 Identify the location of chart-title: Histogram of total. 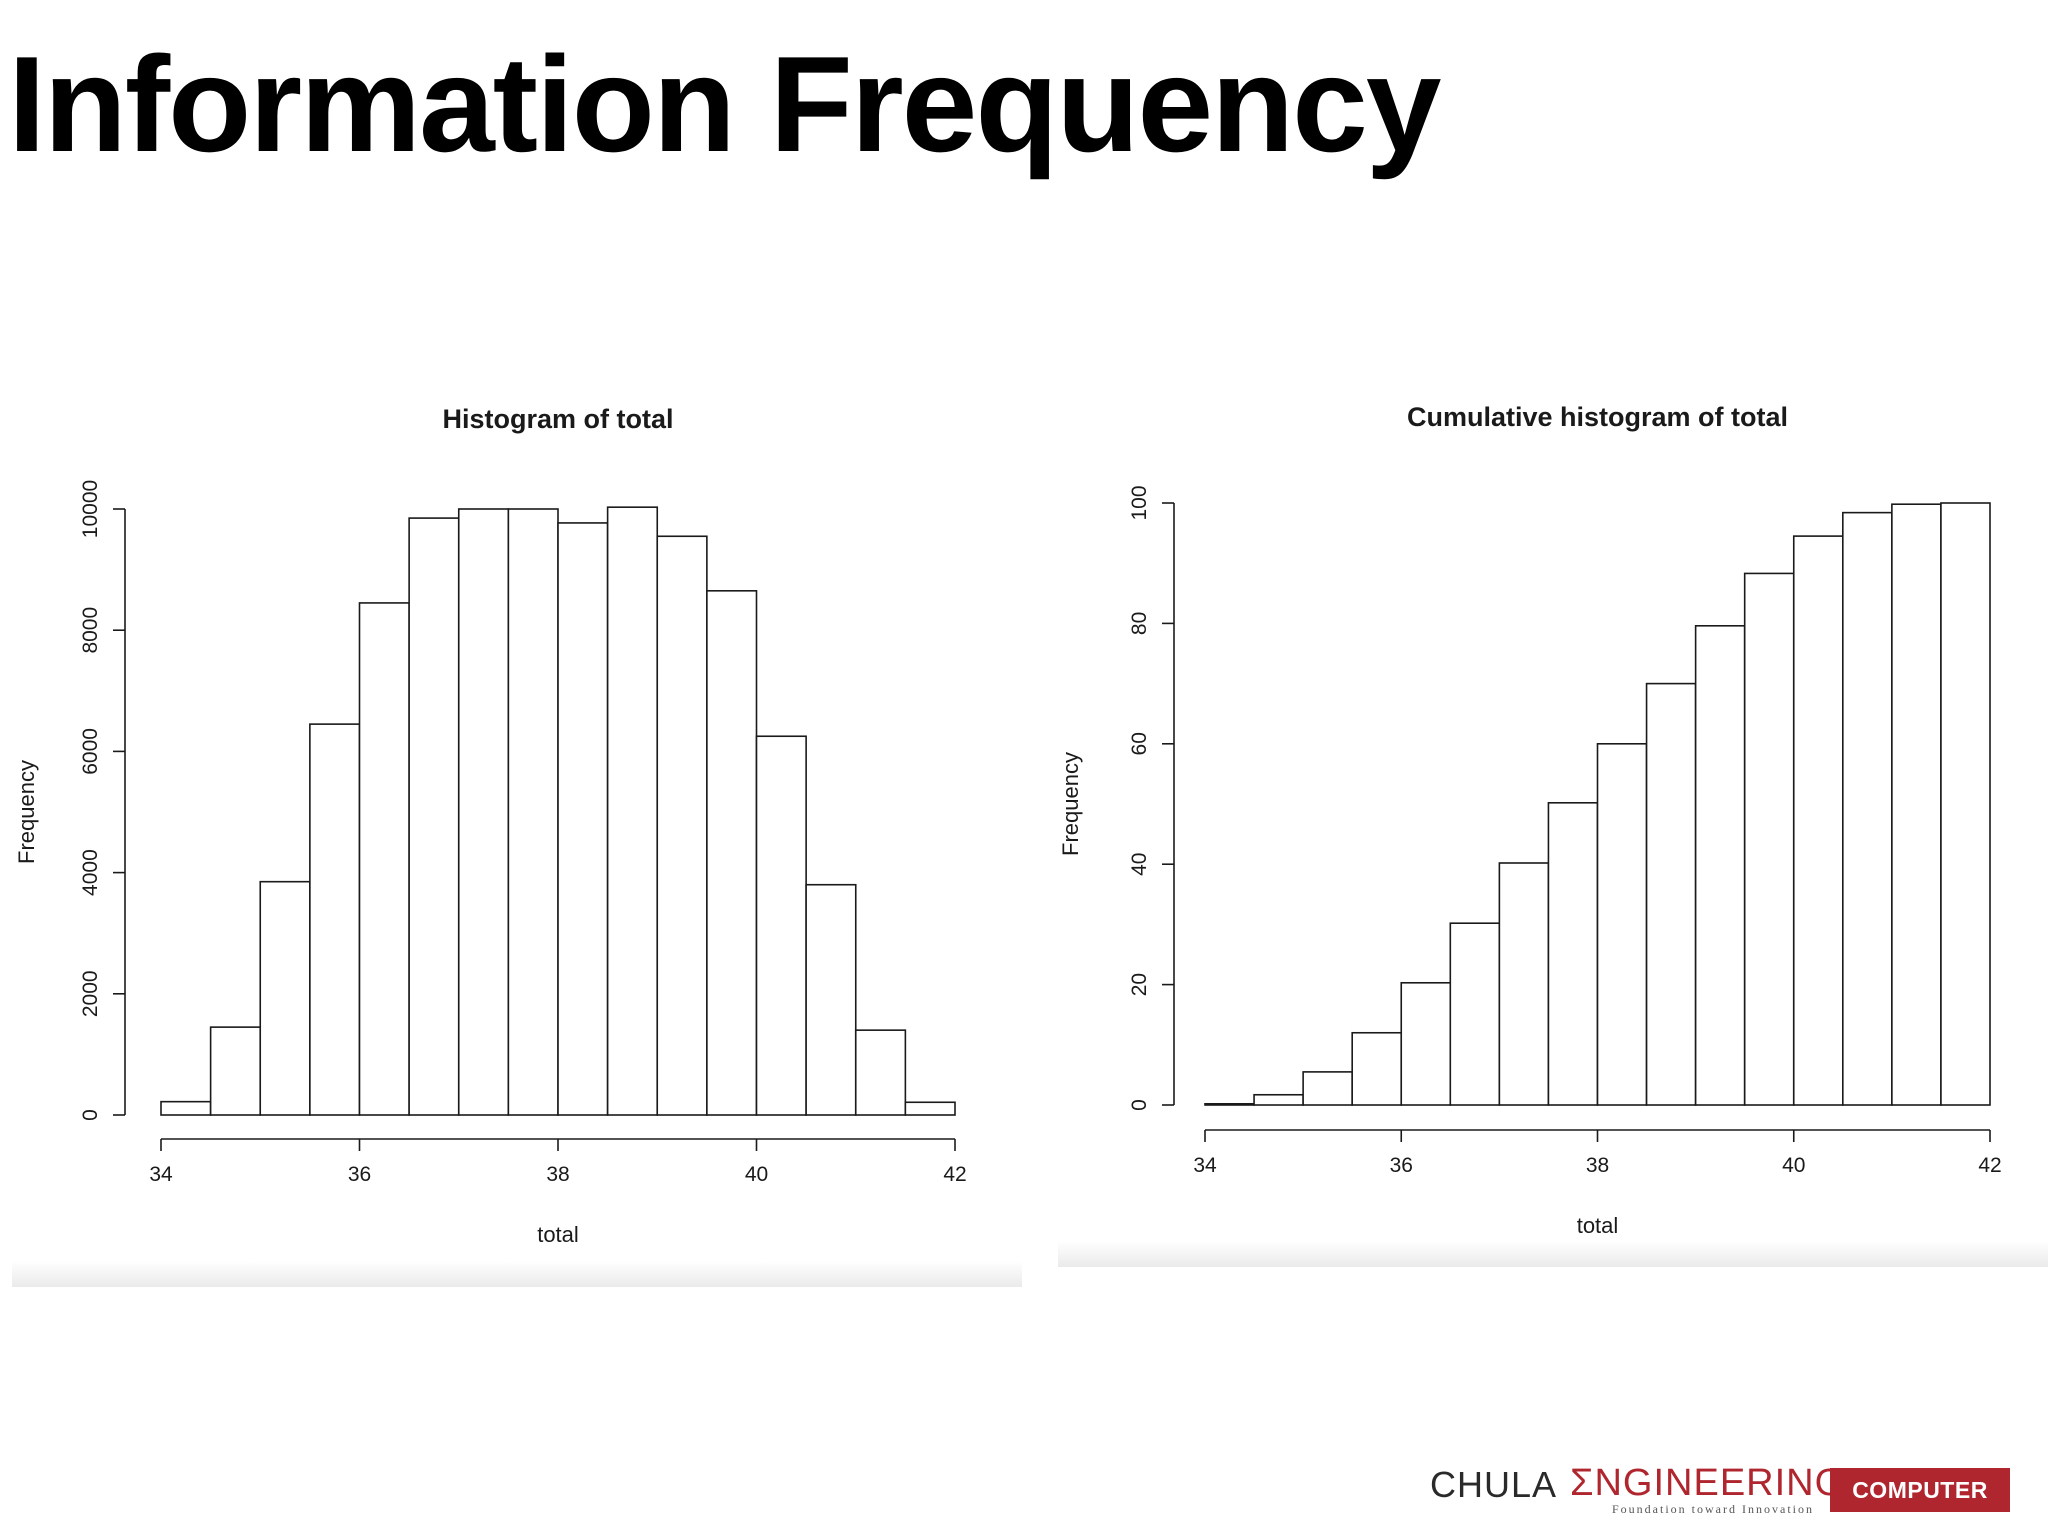
(557, 419).